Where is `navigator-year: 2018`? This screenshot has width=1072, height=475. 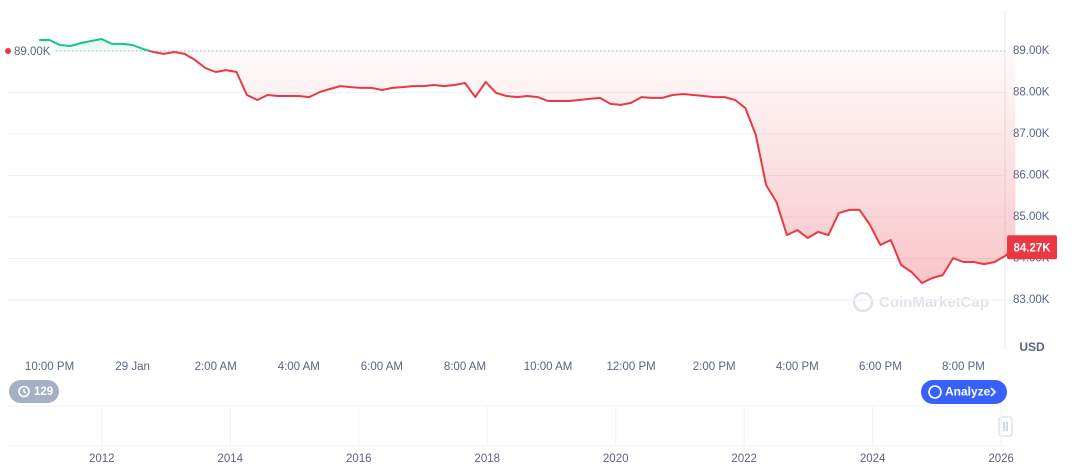 navigator-year: 2018 is located at coordinates (487, 459).